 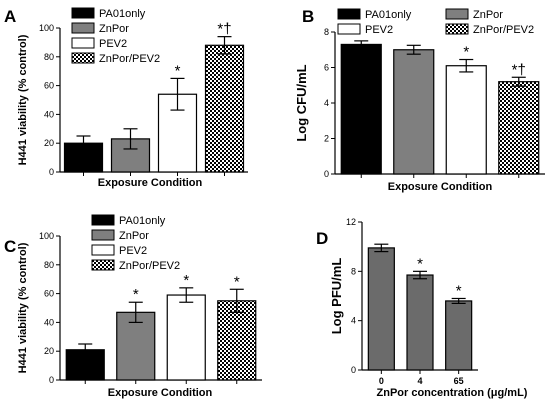 I want to click on bar-pa01only, so click(x=361, y=109).